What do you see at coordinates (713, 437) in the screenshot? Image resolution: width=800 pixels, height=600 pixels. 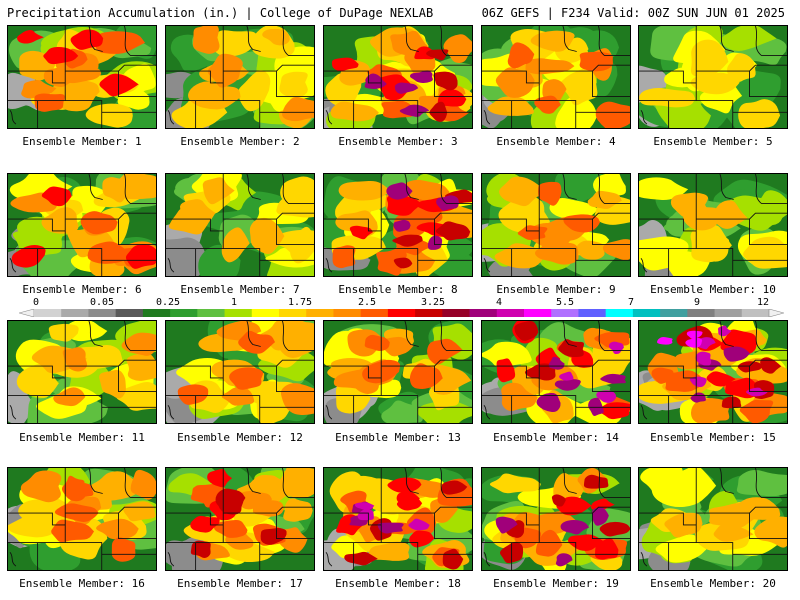 I see `ensemble-member-label: Ensemble Member: 15` at bounding box center [713, 437].